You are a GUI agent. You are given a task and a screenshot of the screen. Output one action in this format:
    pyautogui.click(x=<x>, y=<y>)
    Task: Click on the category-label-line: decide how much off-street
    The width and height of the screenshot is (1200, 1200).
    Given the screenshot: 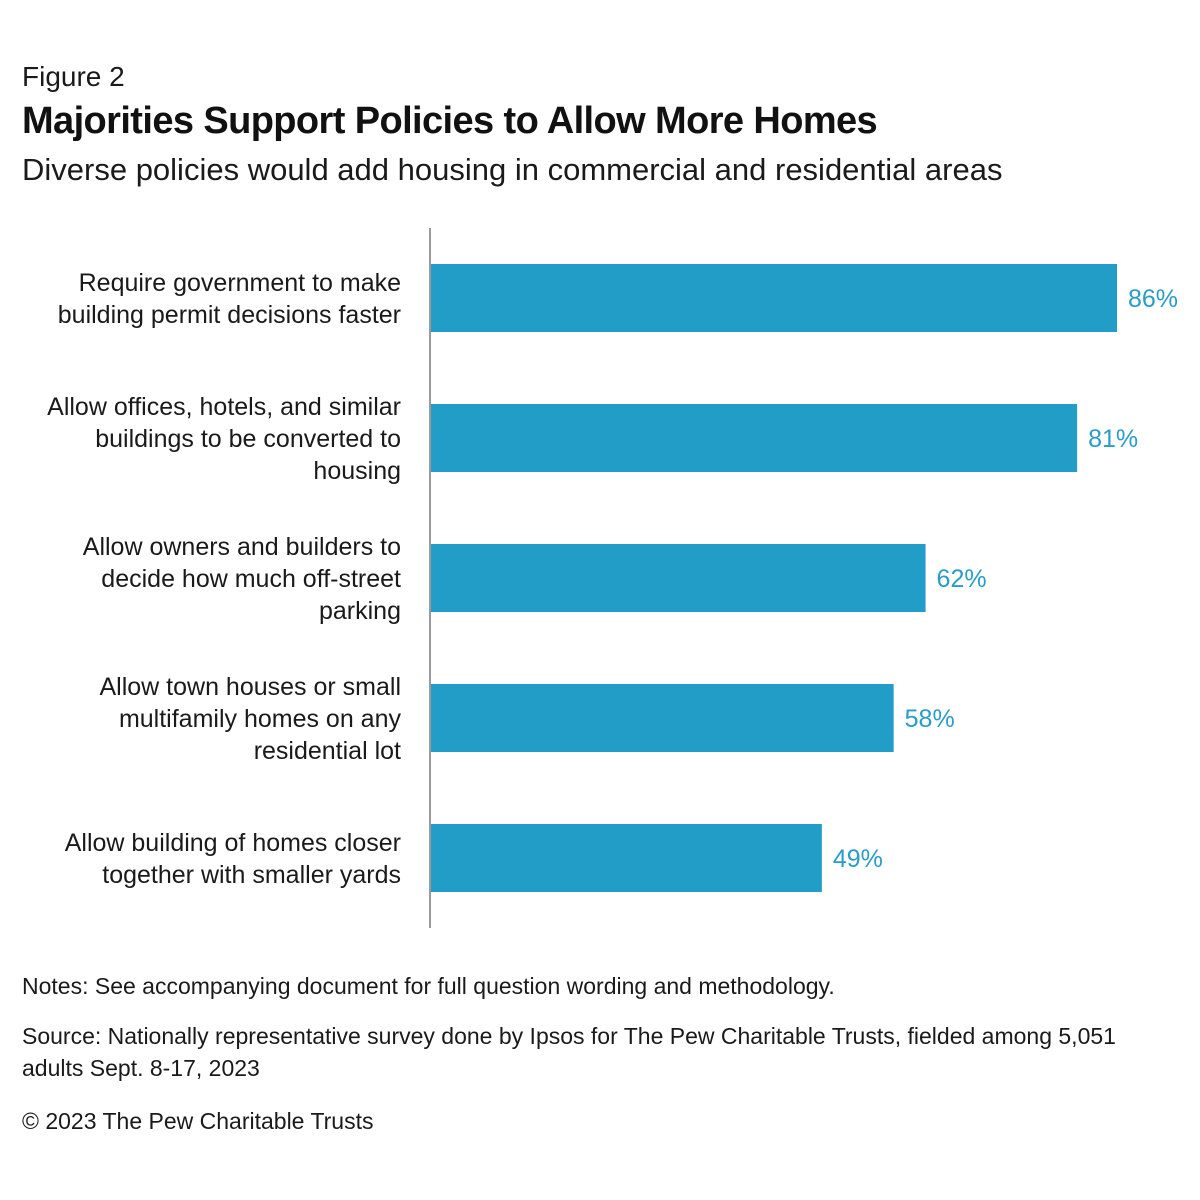 What is the action you would take?
    pyautogui.click(x=251, y=579)
    